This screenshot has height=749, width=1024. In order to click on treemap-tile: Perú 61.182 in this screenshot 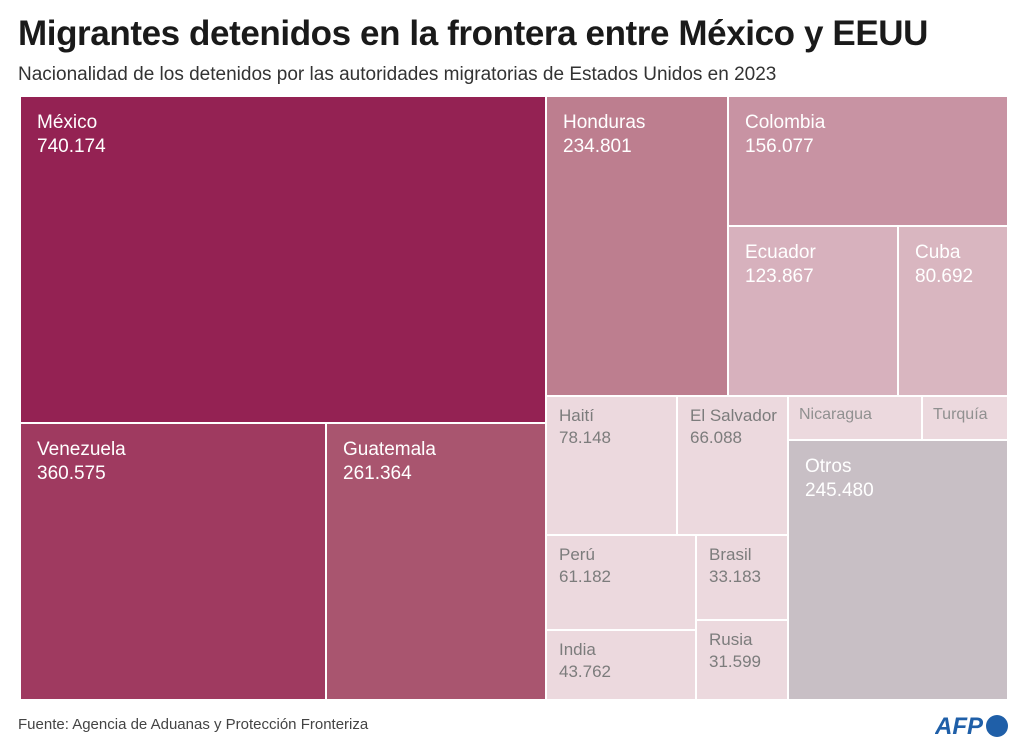, I will do `click(621, 582)`.